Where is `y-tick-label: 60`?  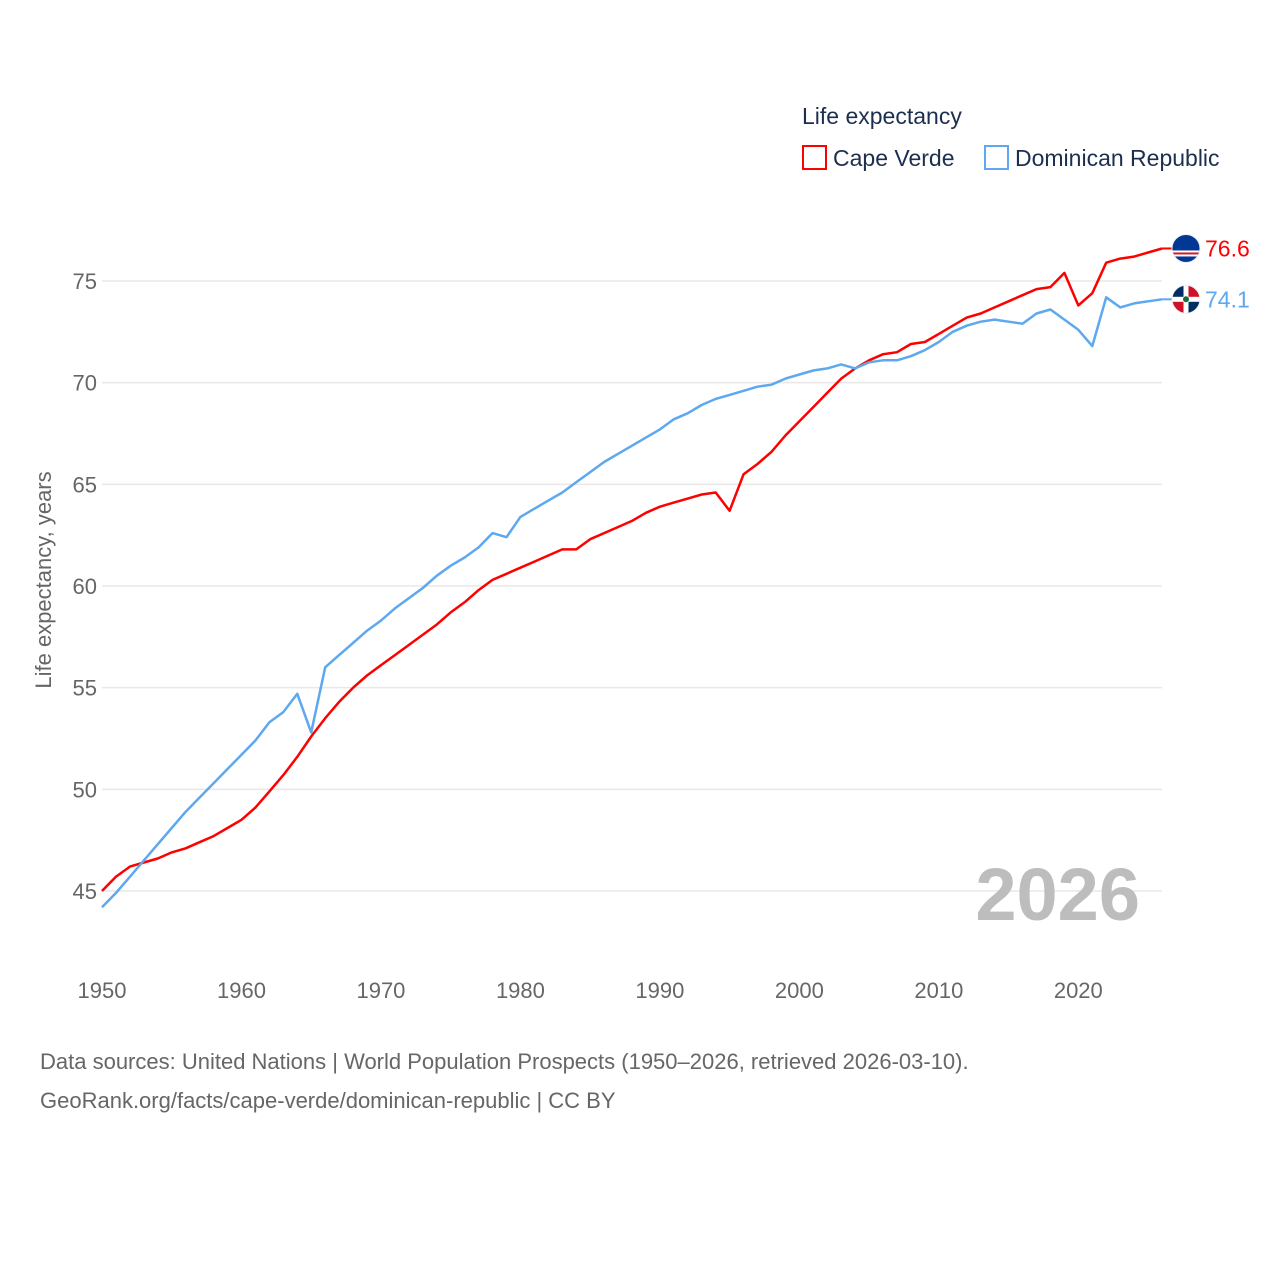
y-tick-label: 60 is located at coordinates (85, 586).